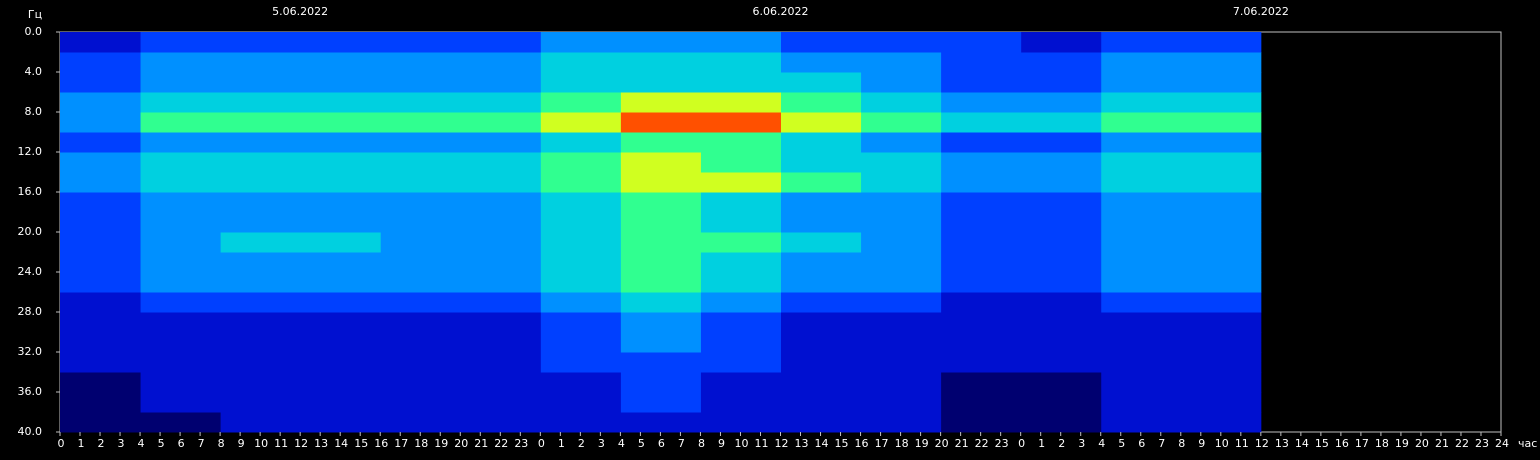 This screenshot has width=1540, height=460. I want to click on date-label: 6.06.2022, so click(781, 11).